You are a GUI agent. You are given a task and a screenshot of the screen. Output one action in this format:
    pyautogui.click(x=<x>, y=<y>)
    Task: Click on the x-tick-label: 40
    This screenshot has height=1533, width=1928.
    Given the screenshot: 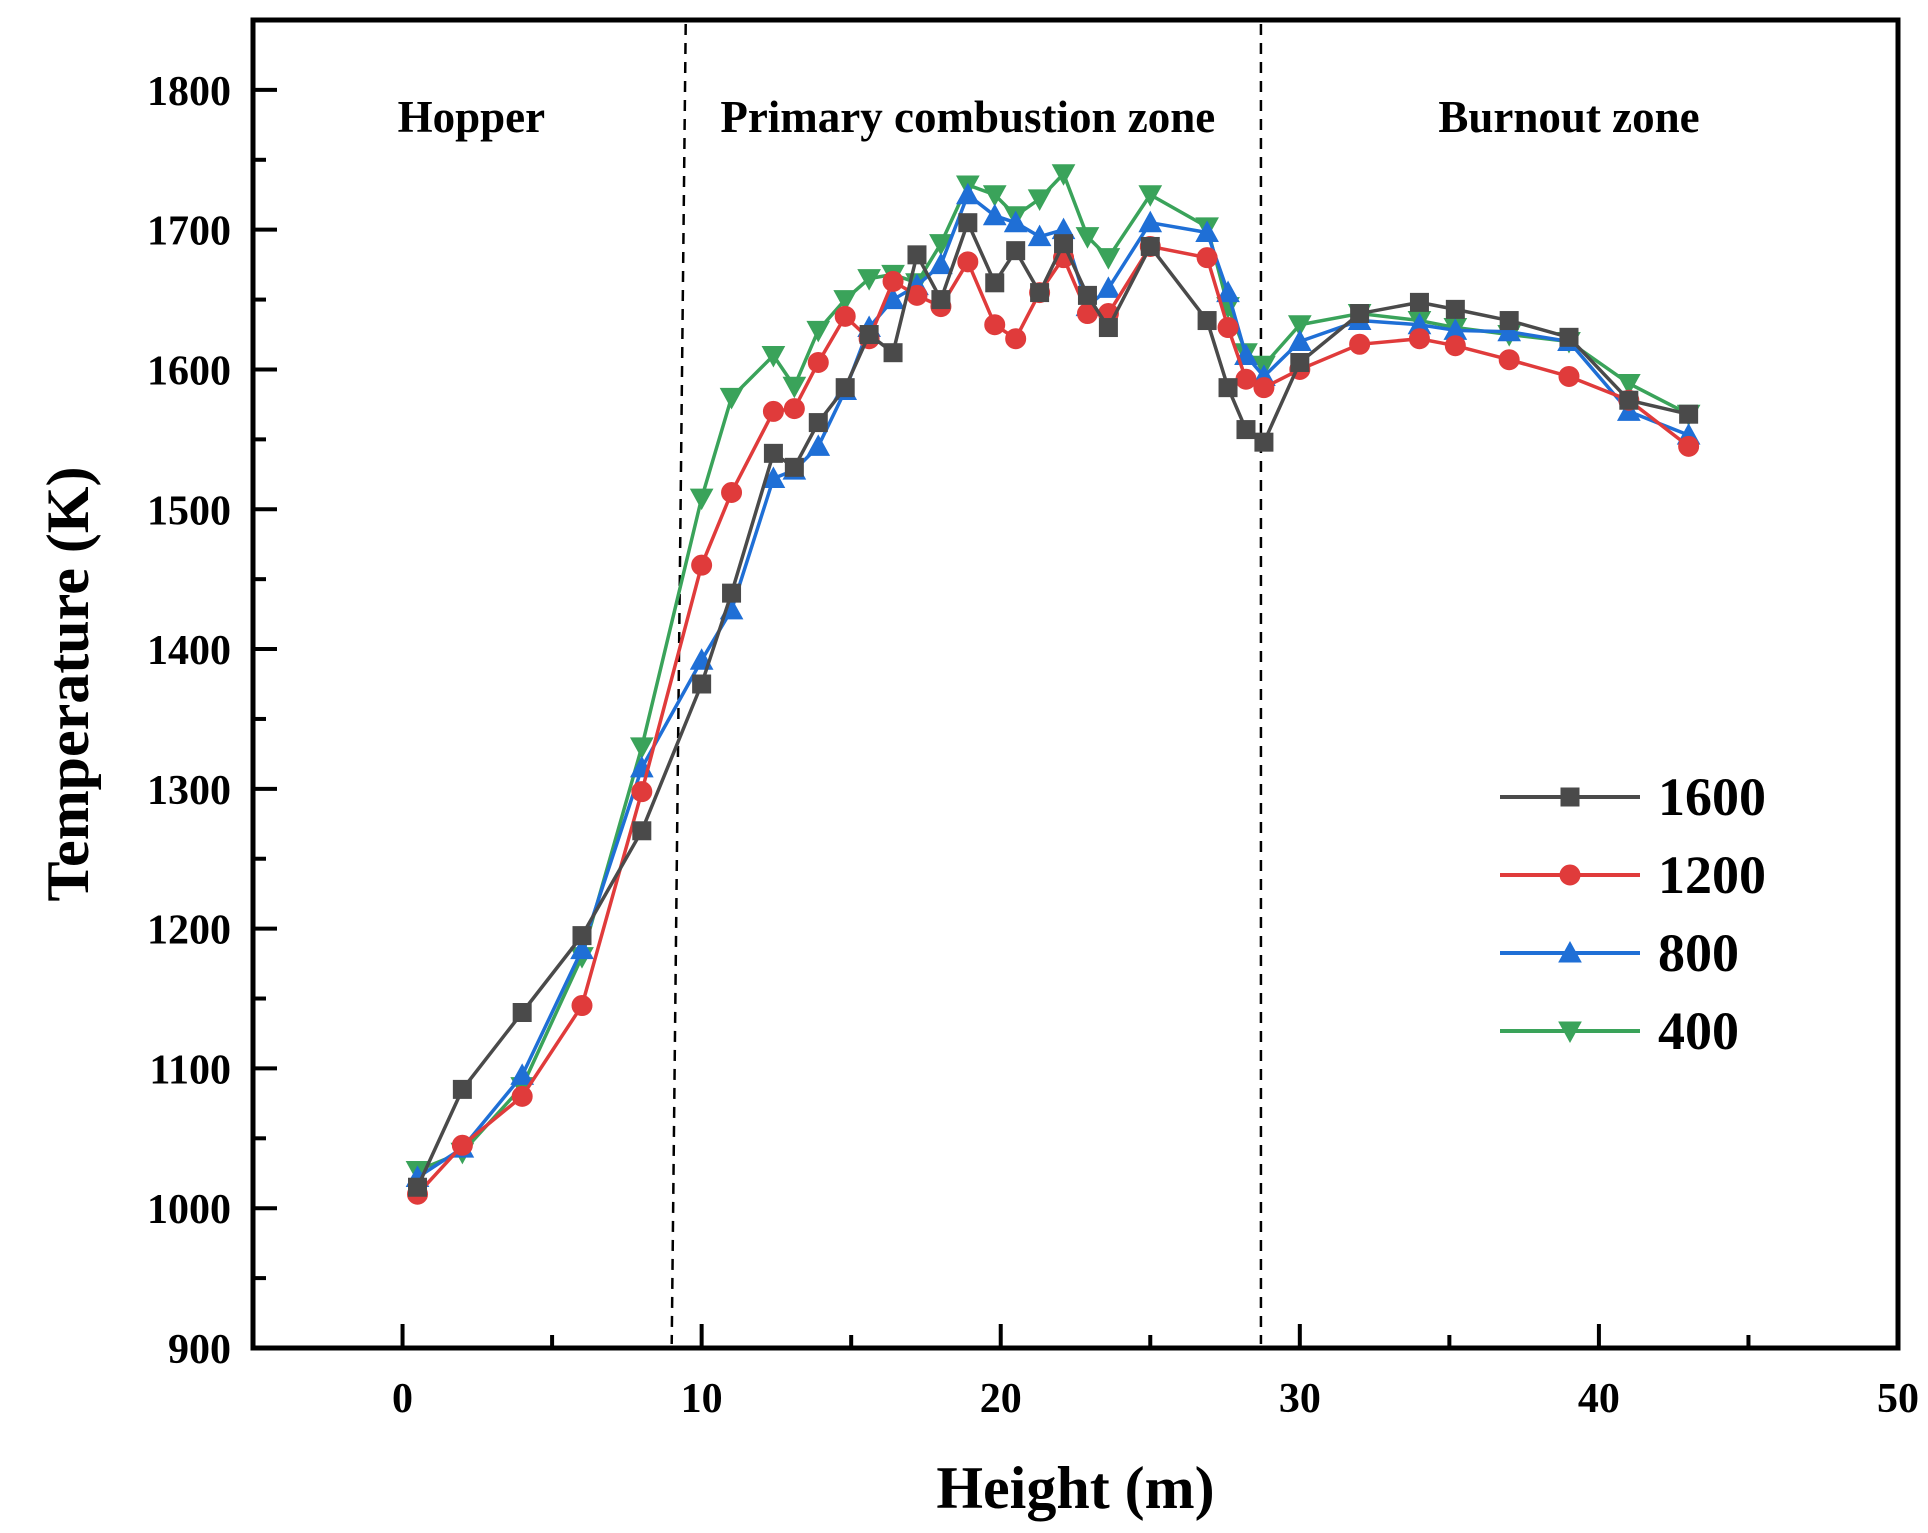 What is the action you would take?
    pyautogui.click(x=1599, y=1399)
    